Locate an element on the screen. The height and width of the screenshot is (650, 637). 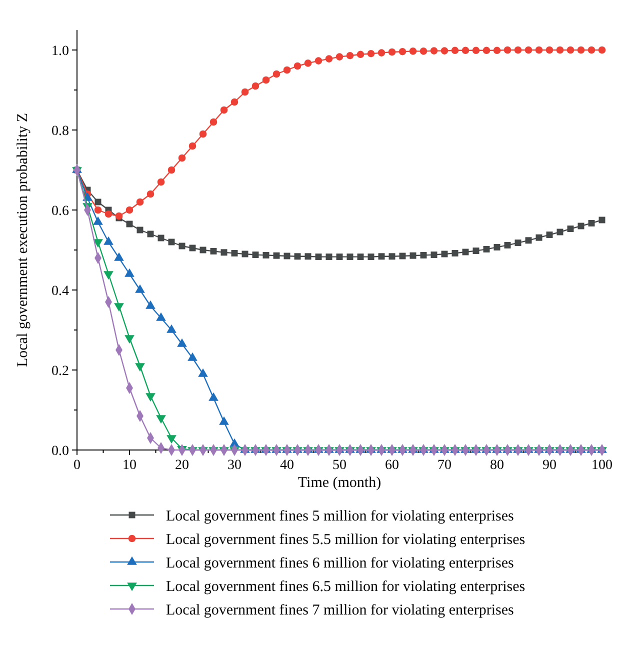
legend-label: Local government fines 5.5 million for violating enterprises is located at coordinates (346, 540).